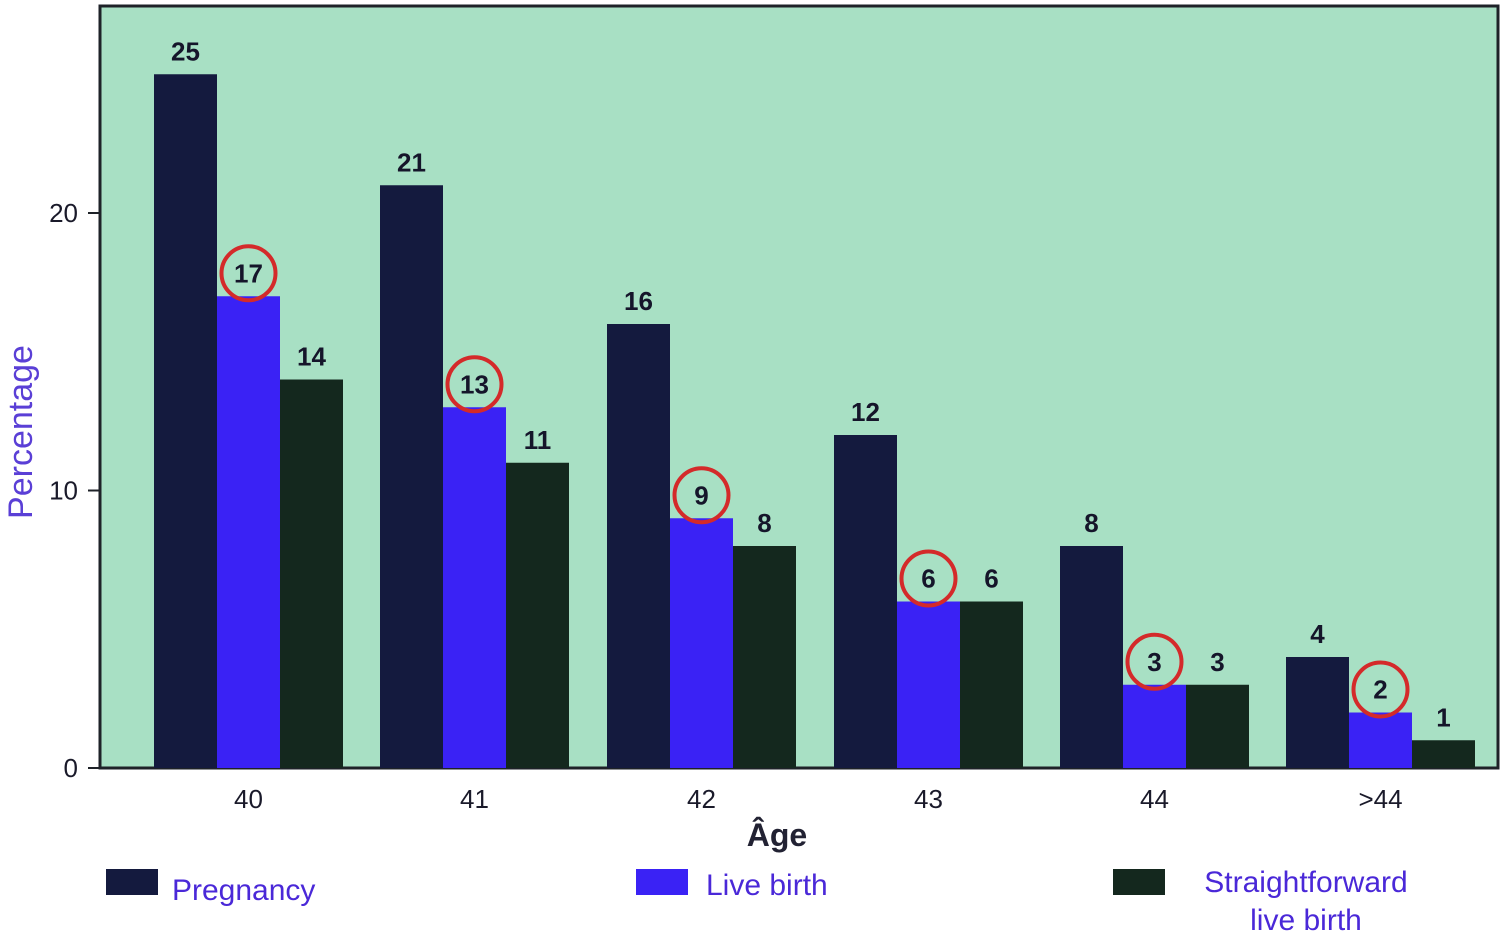 Image resolution: width=1503 pixels, height=936 pixels. What do you see at coordinates (185, 51) in the screenshot?
I see `data-label: 25` at bounding box center [185, 51].